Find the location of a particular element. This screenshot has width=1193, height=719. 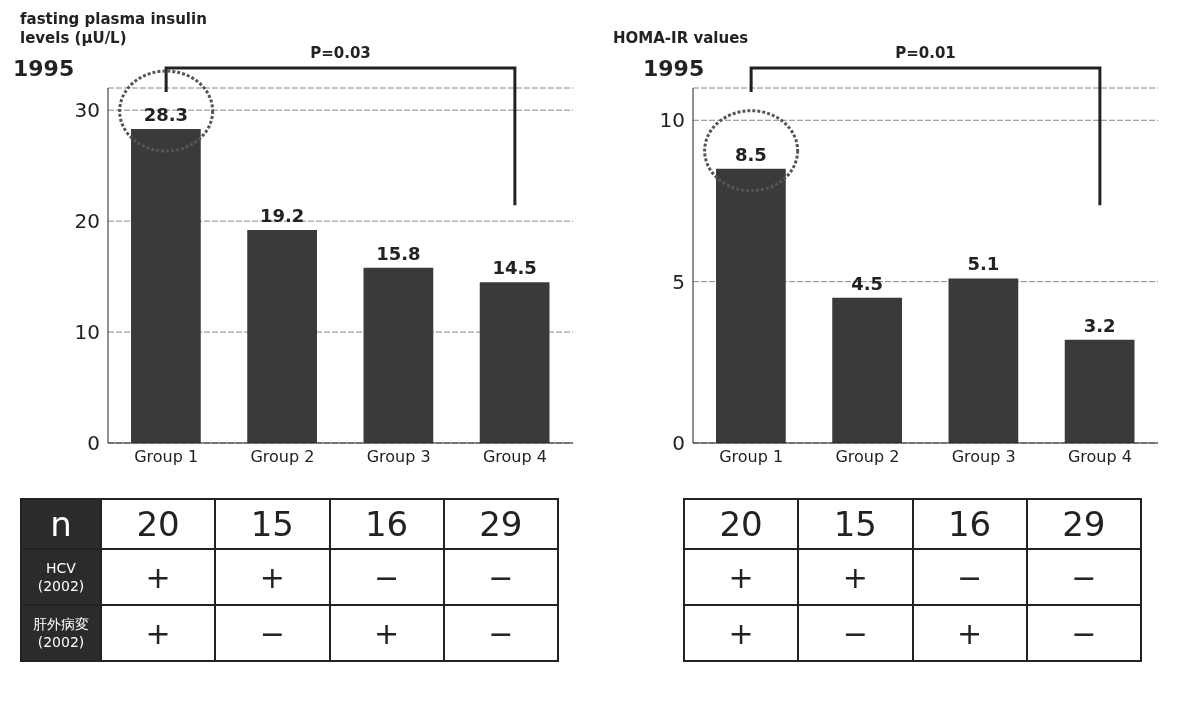

text: P=0.03 is located at coordinates (340, 53).